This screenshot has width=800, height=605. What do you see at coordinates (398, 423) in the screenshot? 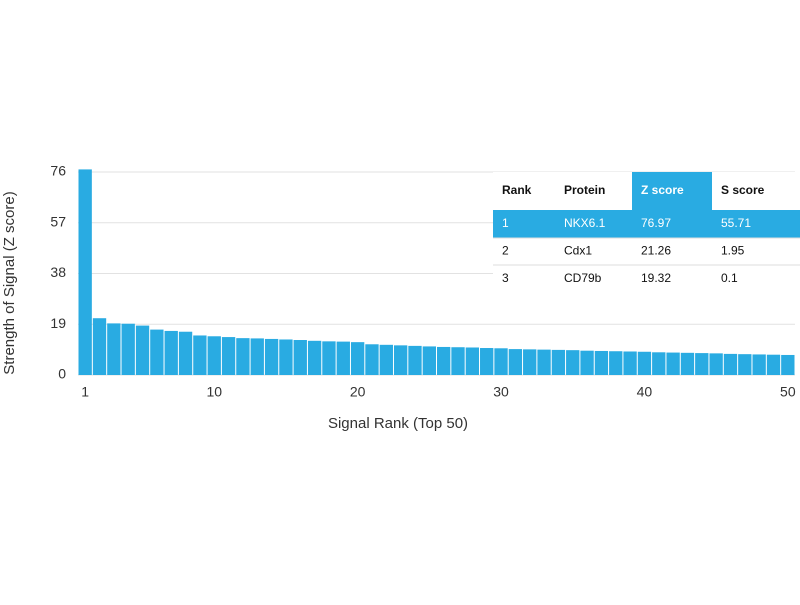
I see `x-axis-title: Signal Rank (Top 50)` at bounding box center [398, 423].